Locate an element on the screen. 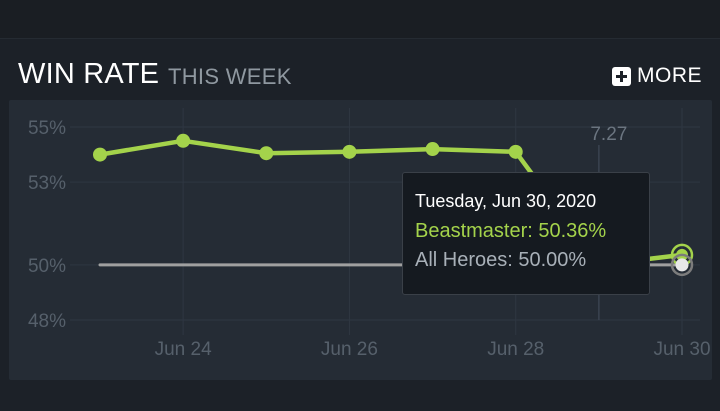 This screenshot has height=411, width=720. more-button: MORE is located at coordinates (657, 76).